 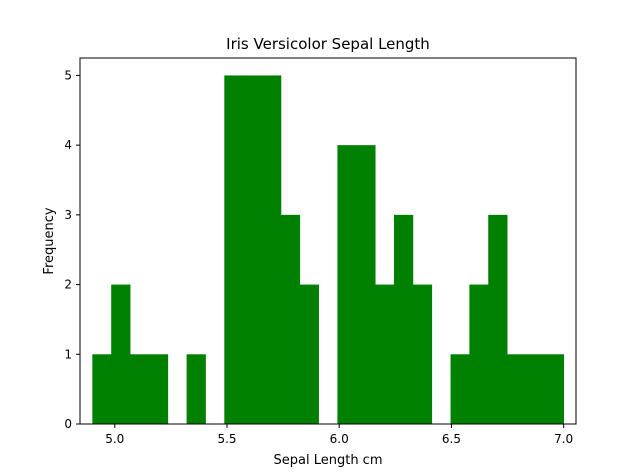 What do you see at coordinates (328, 44) in the screenshot?
I see `chart-title: Iris Versicolor Sepal Length` at bounding box center [328, 44].